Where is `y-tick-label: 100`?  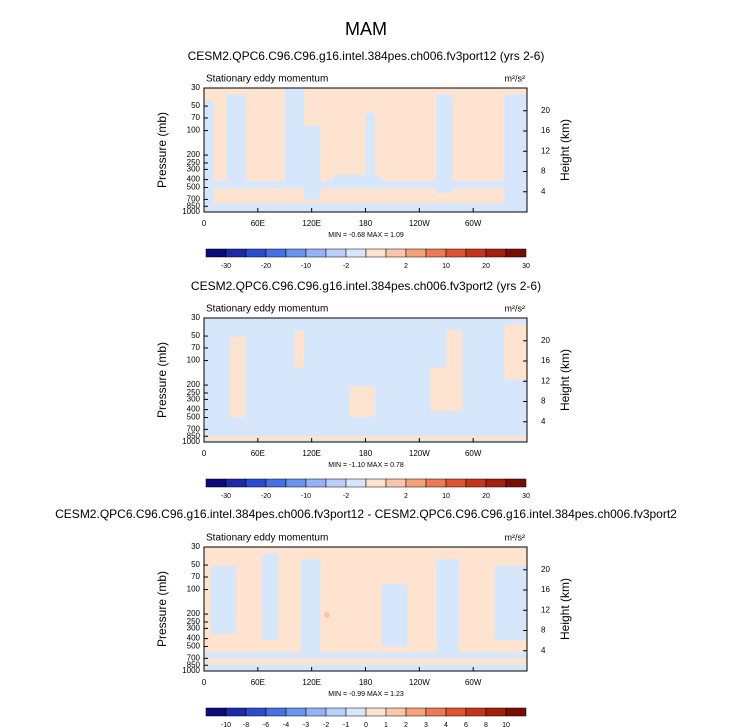
y-tick-label: 100 is located at coordinates (194, 130).